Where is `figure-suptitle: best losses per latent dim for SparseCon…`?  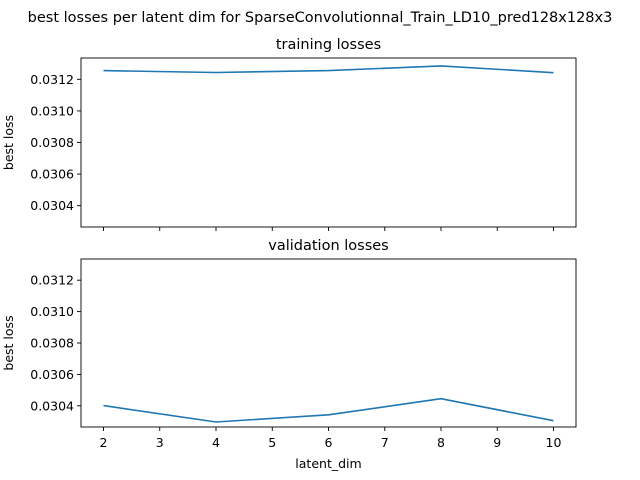
figure-suptitle: best losses per latent dim for SparseCon… is located at coordinates (320, 18).